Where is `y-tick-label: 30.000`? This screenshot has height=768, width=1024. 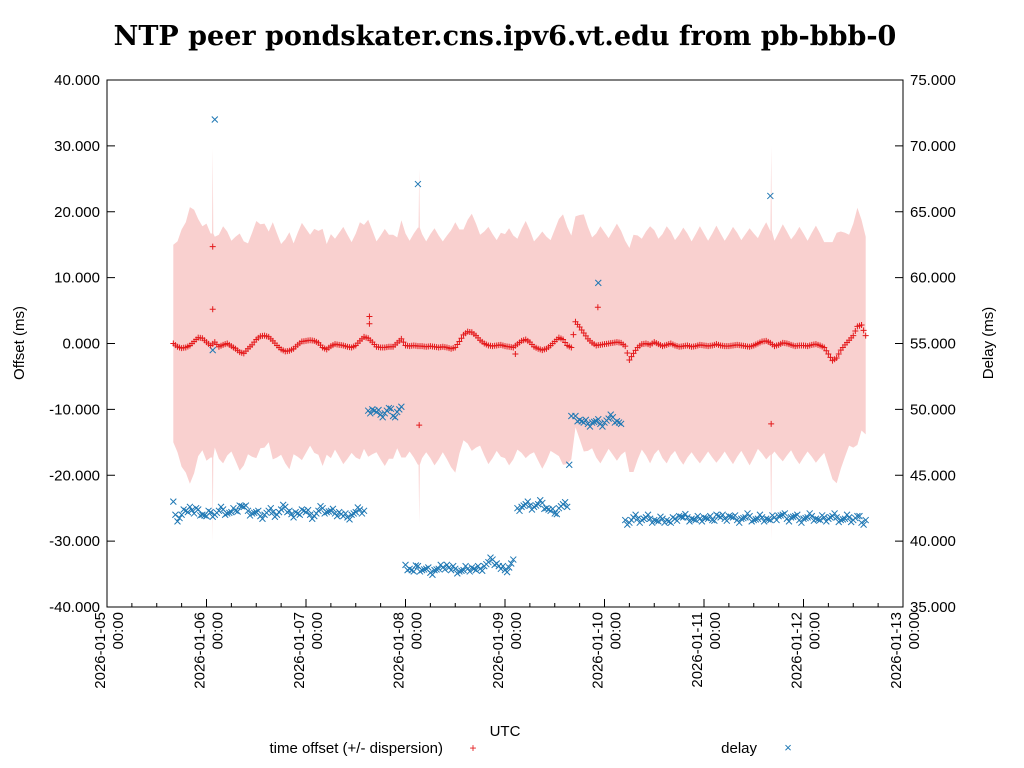 y-tick-label: 30.000 is located at coordinates (77, 146).